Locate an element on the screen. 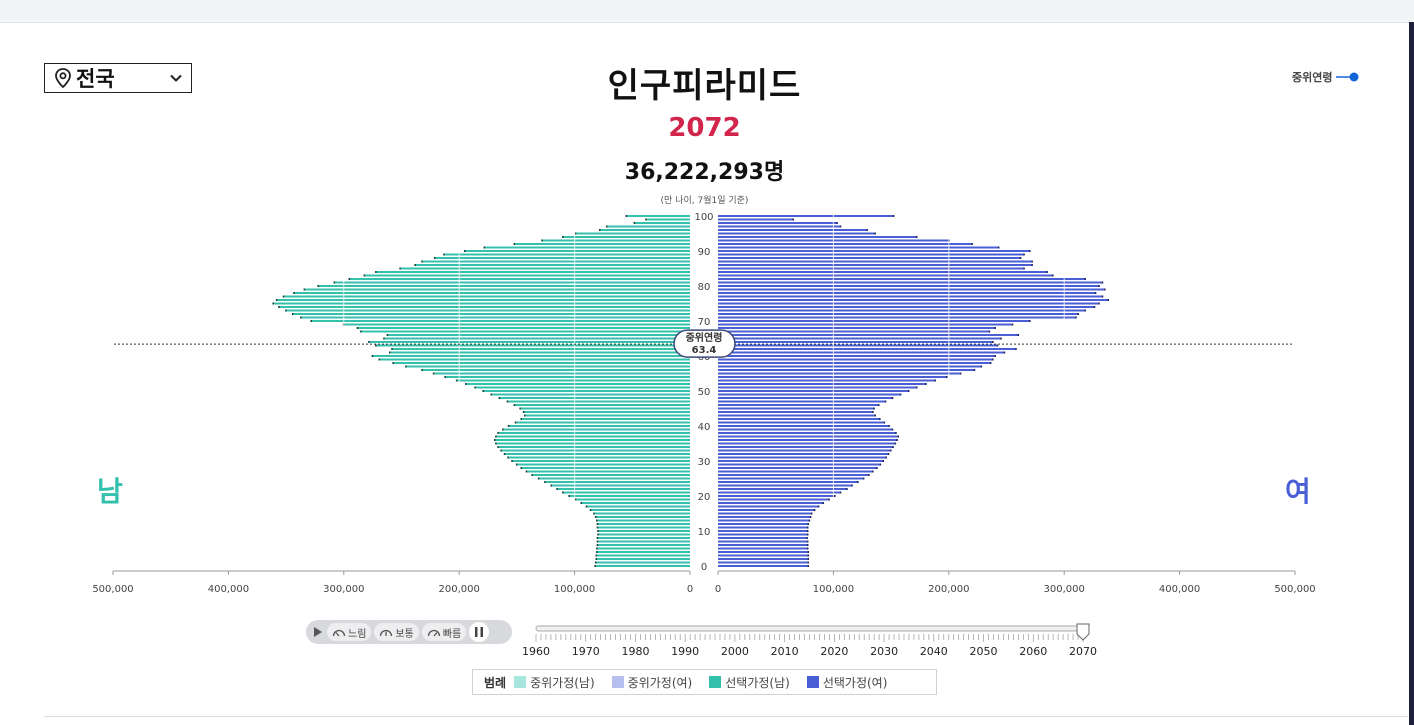 This screenshot has height=725, width=1414. gauge-slow-icon is located at coordinates (339, 633).